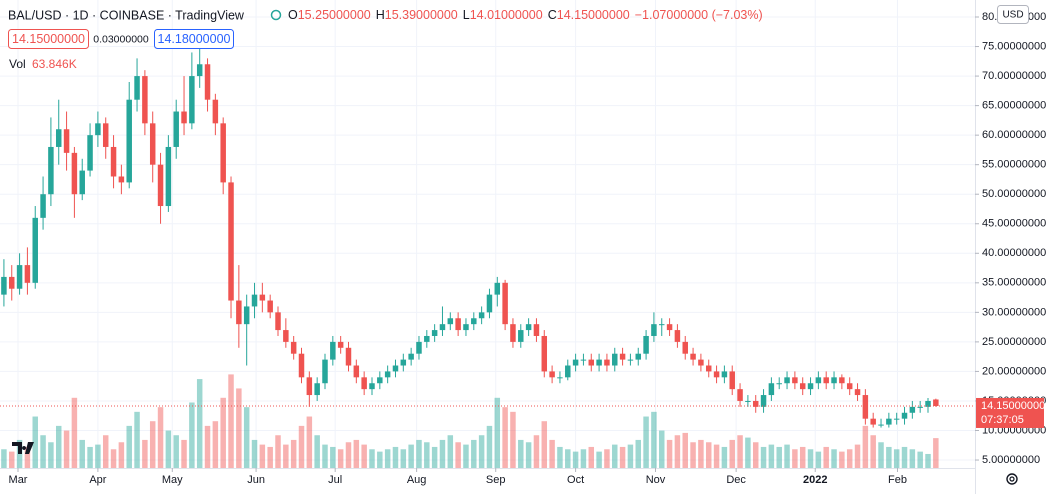 Image resolution: width=1054 pixels, height=494 pixels. I want to click on ohlc-value: 15.39000000, so click(421, 15).